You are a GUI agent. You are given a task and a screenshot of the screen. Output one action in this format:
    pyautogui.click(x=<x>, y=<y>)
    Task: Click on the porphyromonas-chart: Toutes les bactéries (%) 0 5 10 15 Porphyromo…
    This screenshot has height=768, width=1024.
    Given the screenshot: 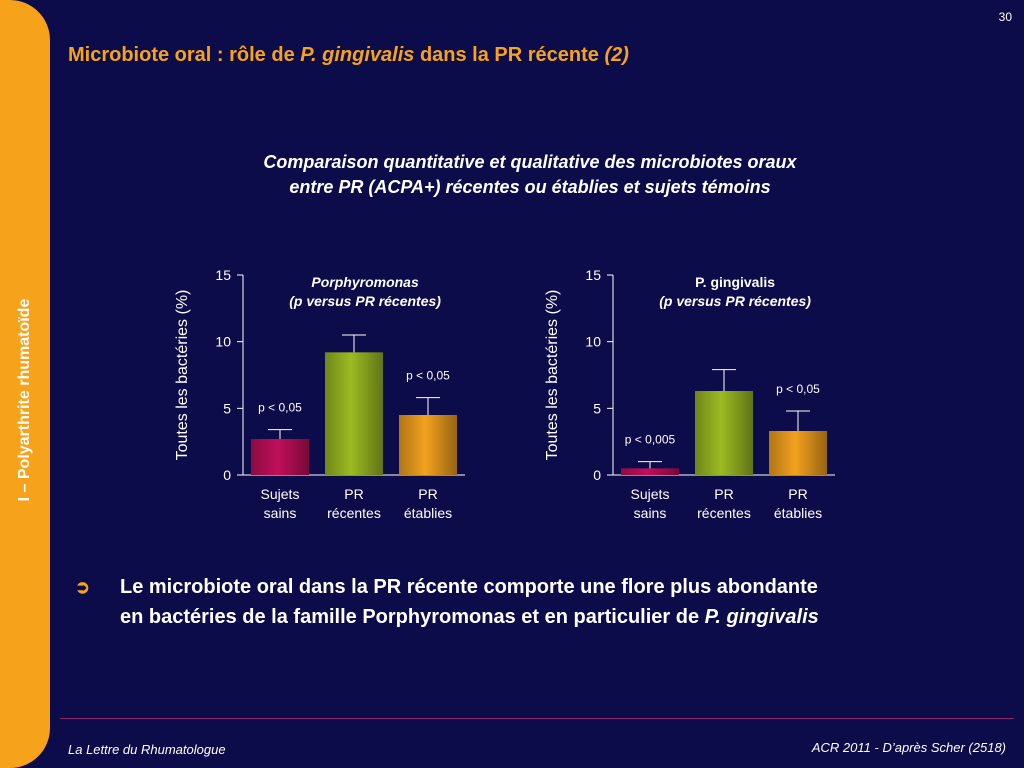 What is the action you would take?
    pyautogui.click(x=319, y=394)
    